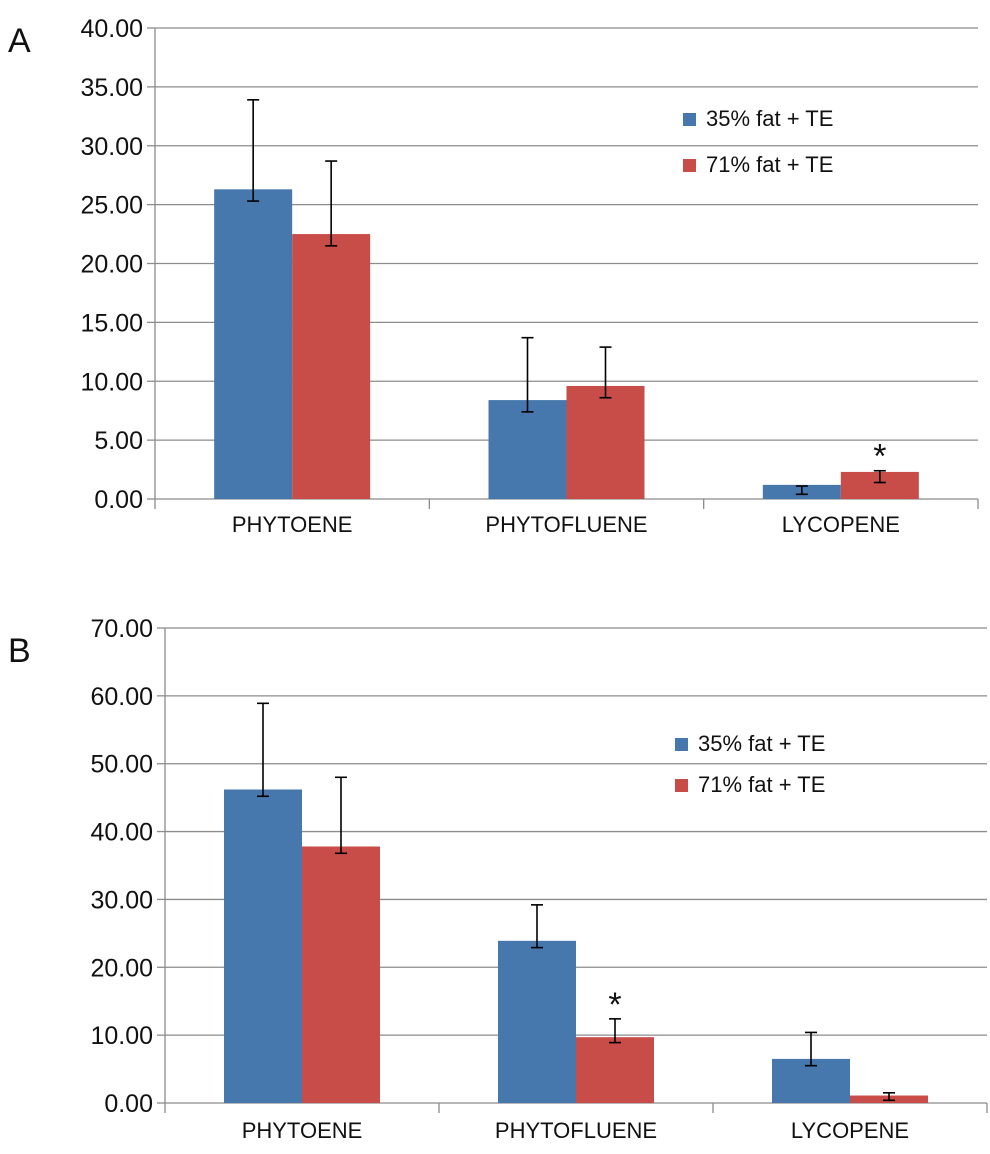 This screenshot has width=990, height=1154. I want to click on y-tick-label: 5.00, so click(118, 441).